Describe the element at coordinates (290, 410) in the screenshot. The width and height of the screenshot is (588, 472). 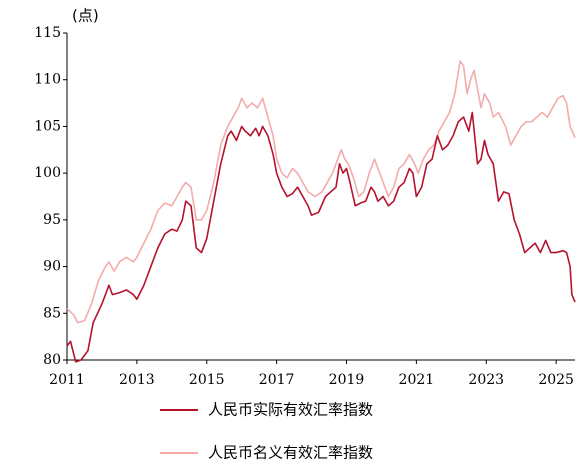
I see `legend-label: 人民币实际有效汇率指数` at that location.